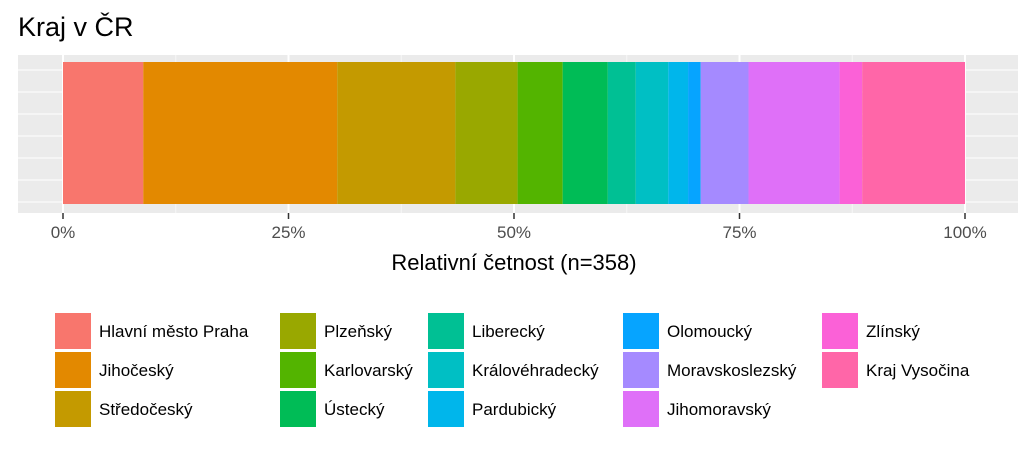 This screenshot has width=1024, height=455. What do you see at coordinates (76, 26) in the screenshot?
I see `chart-title: Kraj v ČR` at bounding box center [76, 26].